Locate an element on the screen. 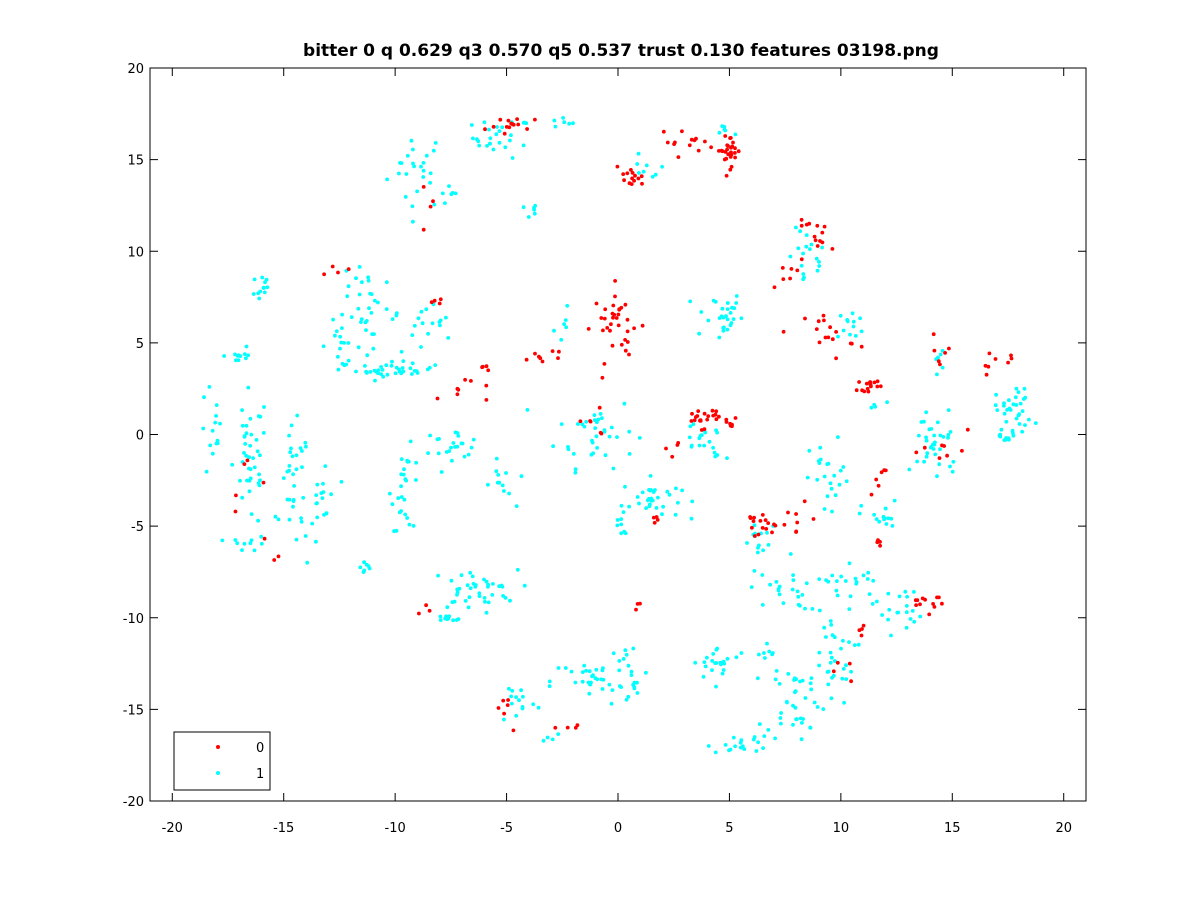 The image size is (1200, 900). y-tick-label: 0 is located at coordinates (140, 436).